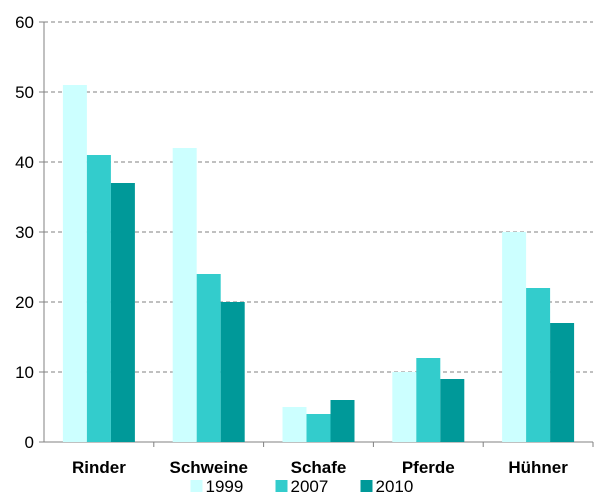  Describe the element at coordinates (404, 407) in the screenshot. I see `bar-pferde-1999` at that location.